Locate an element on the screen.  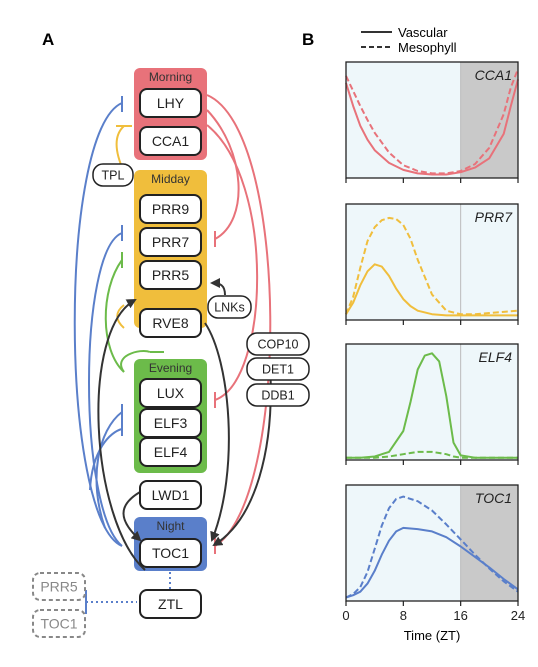
midday-group-label: Midday is located at coordinates (170, 179).